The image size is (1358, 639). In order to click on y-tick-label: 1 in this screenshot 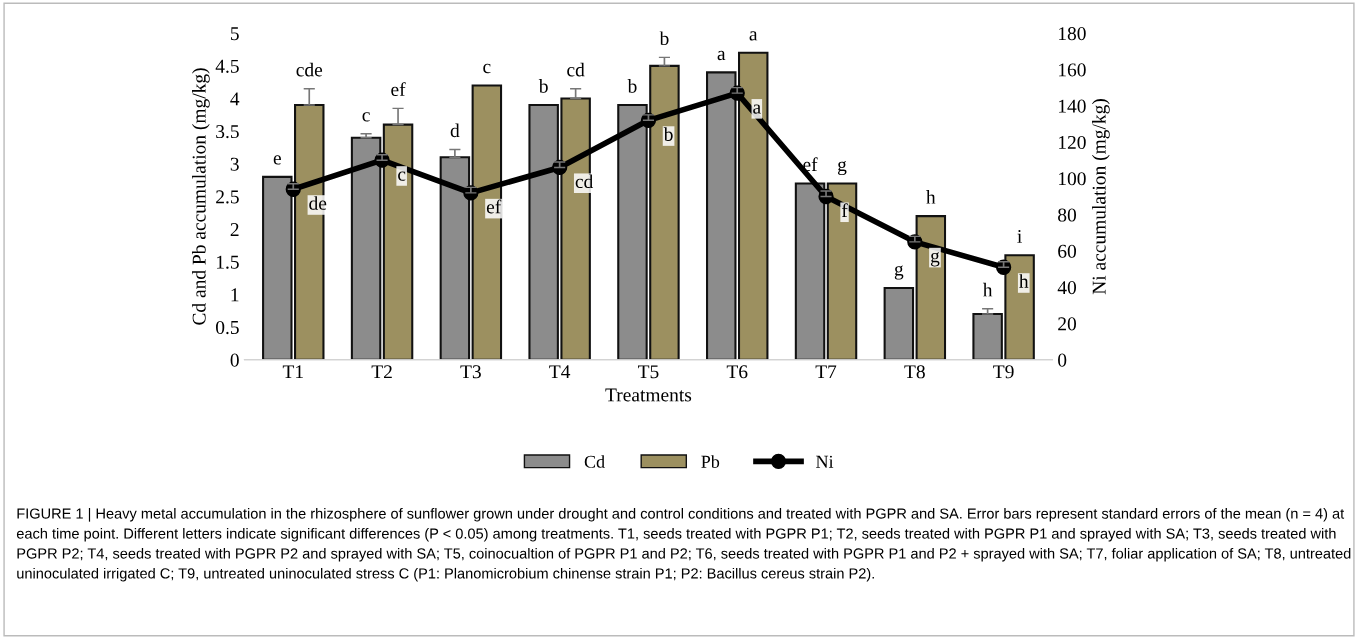, I will do `click(235, 295)`.